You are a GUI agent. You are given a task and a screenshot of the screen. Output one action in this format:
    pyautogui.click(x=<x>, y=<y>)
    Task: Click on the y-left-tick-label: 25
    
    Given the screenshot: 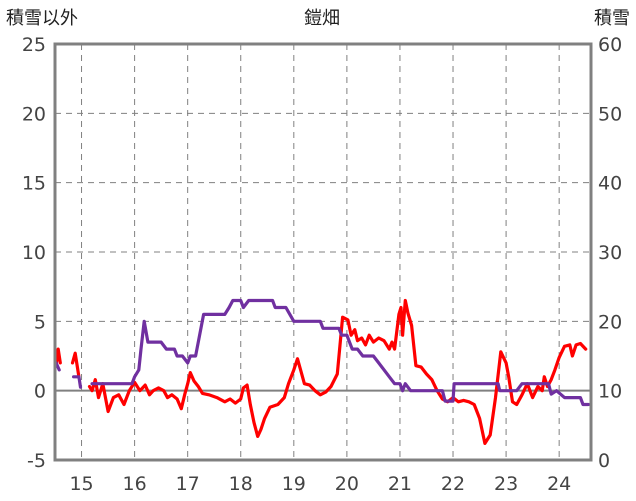 What is the action you would take?
    pyautogui.click(x=34, y=45)
    